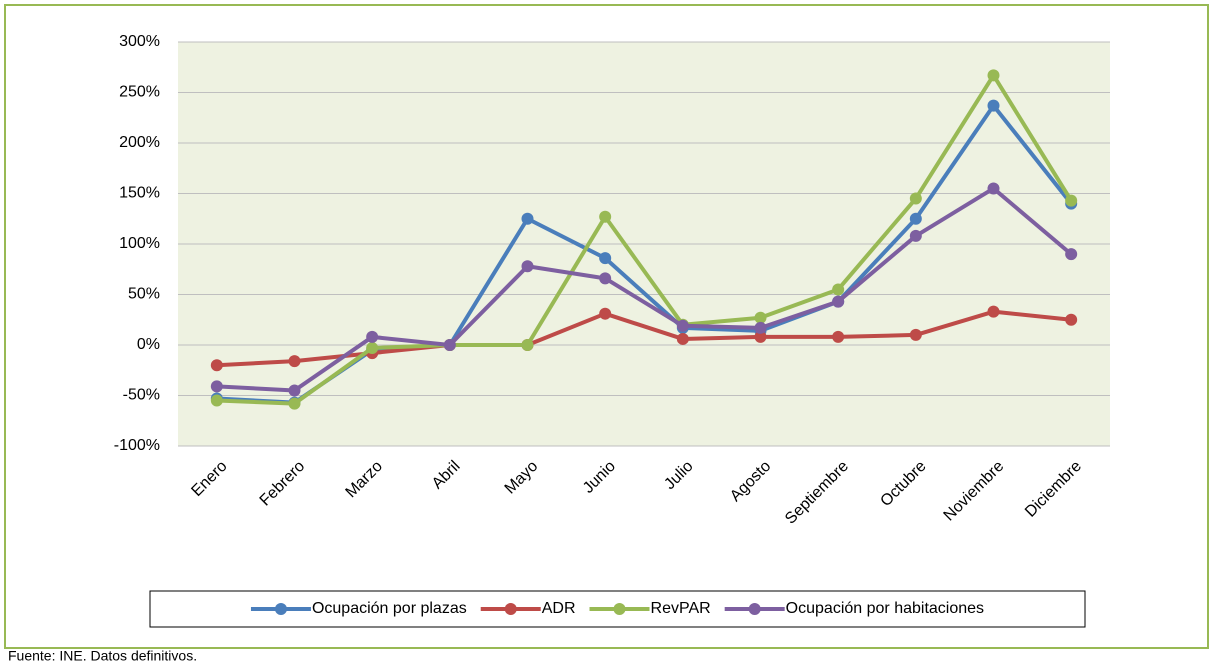  Describe the element at coordinates (599, 477) in the screenshot. I see `x-tick-label: Junio` at that location.